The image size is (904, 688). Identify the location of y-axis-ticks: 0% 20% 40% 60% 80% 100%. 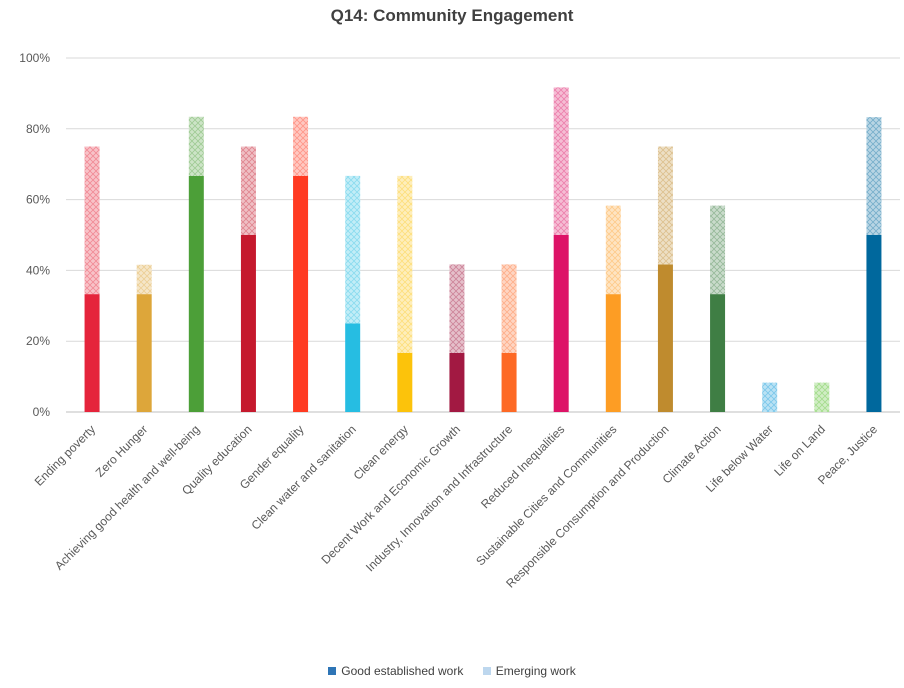
(34, 235).